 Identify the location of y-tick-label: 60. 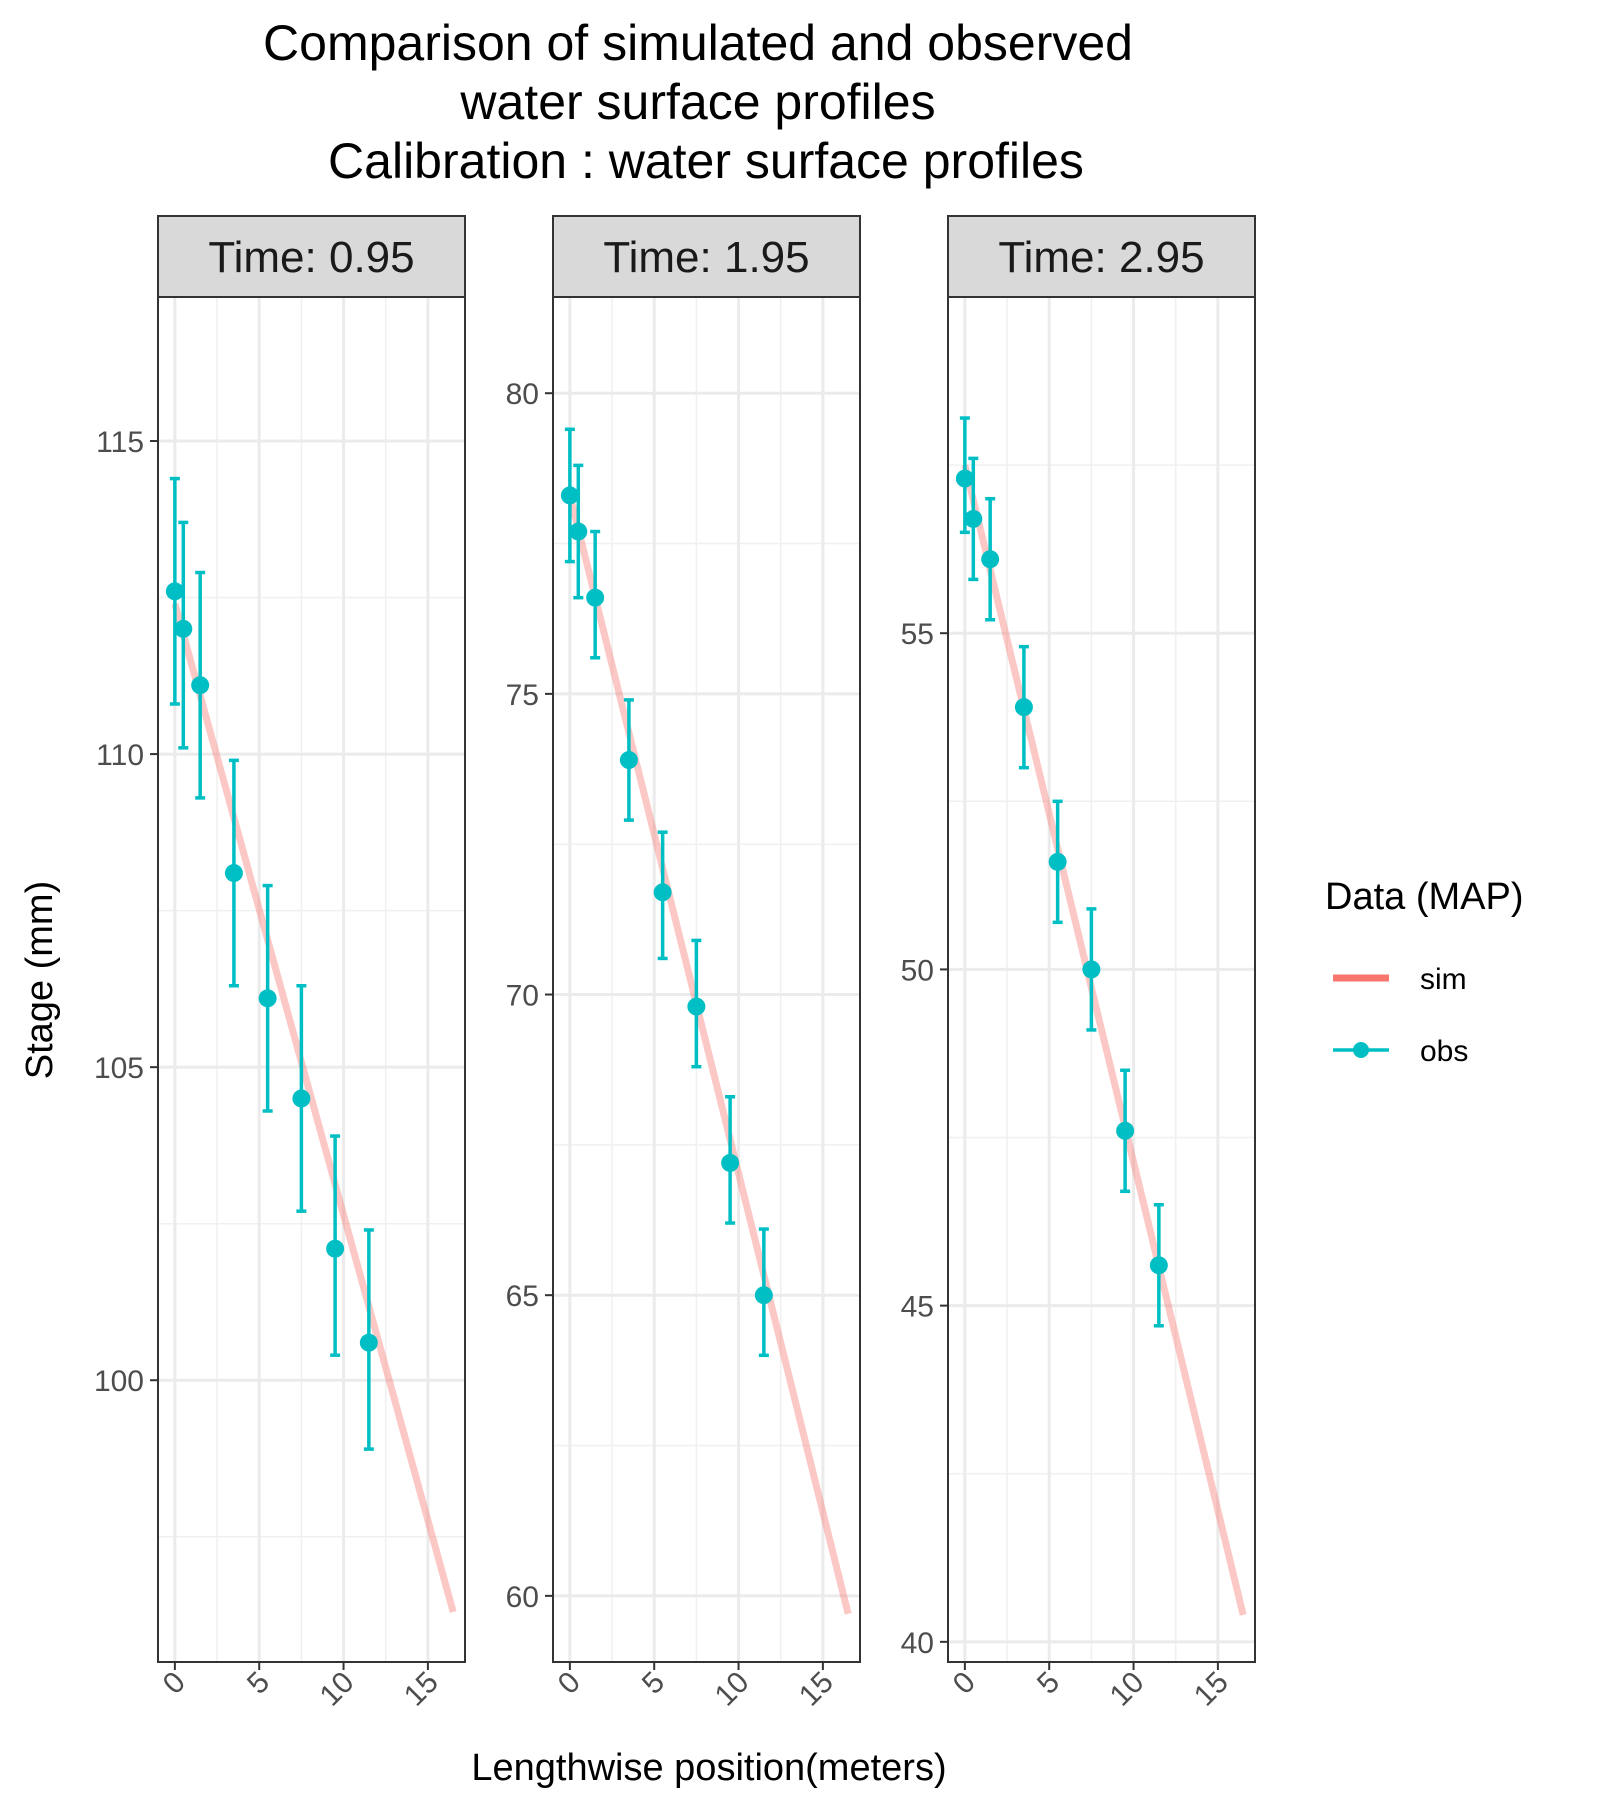
(522, 1597).